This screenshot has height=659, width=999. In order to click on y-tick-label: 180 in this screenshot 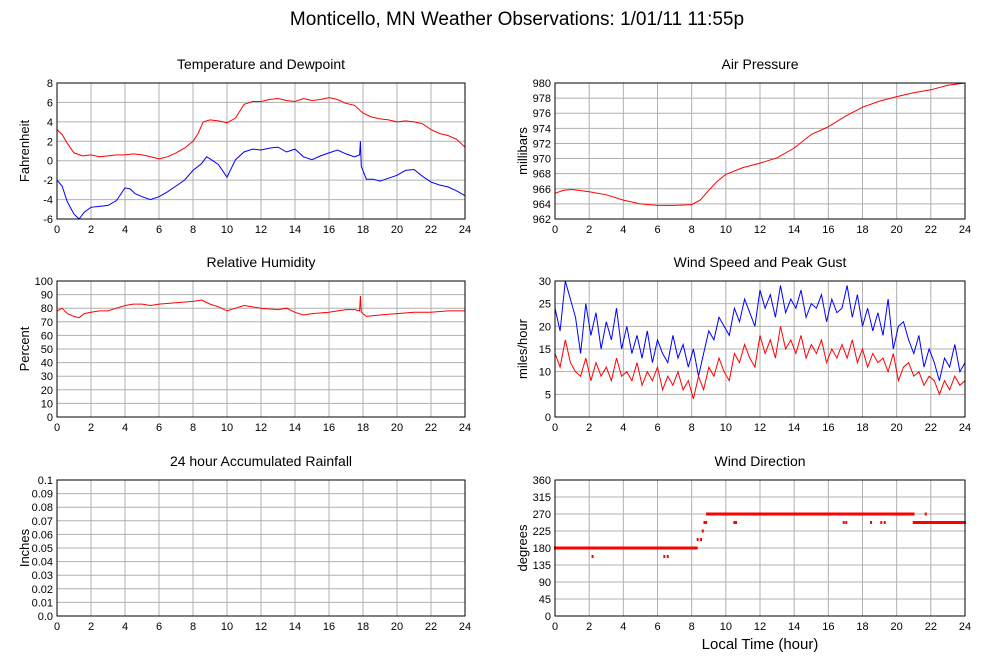, I will do `click(542, 549)`.